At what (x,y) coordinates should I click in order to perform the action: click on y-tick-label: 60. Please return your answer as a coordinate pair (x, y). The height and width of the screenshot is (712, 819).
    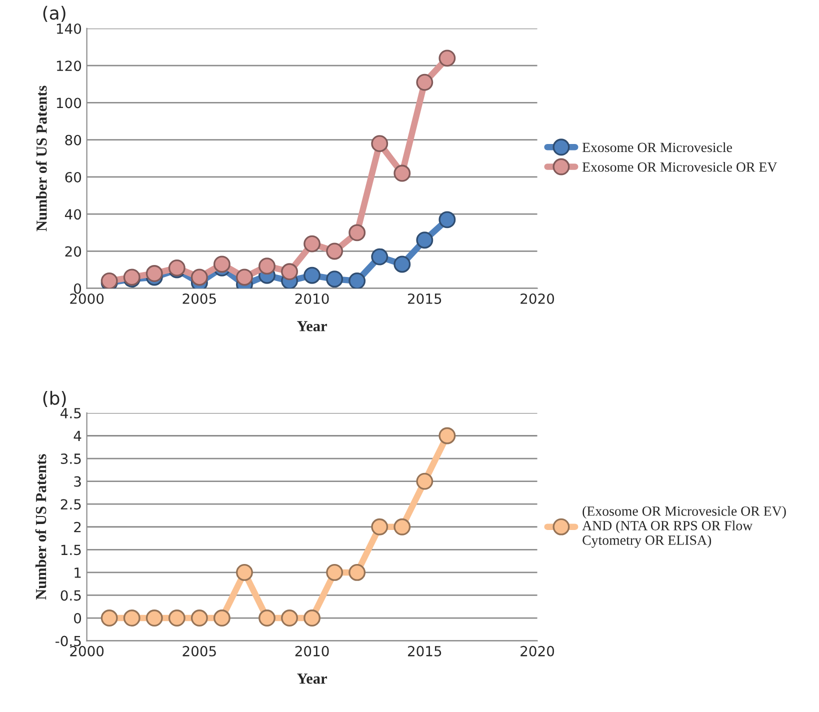
    Looking at the image, I should click on (73, 177).